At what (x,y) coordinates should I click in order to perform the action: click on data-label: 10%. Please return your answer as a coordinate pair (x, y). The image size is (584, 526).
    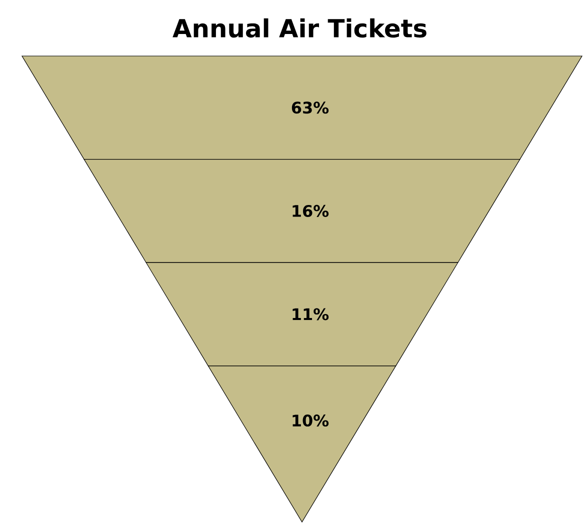
    Looking at the image, I should click on (310, 420).